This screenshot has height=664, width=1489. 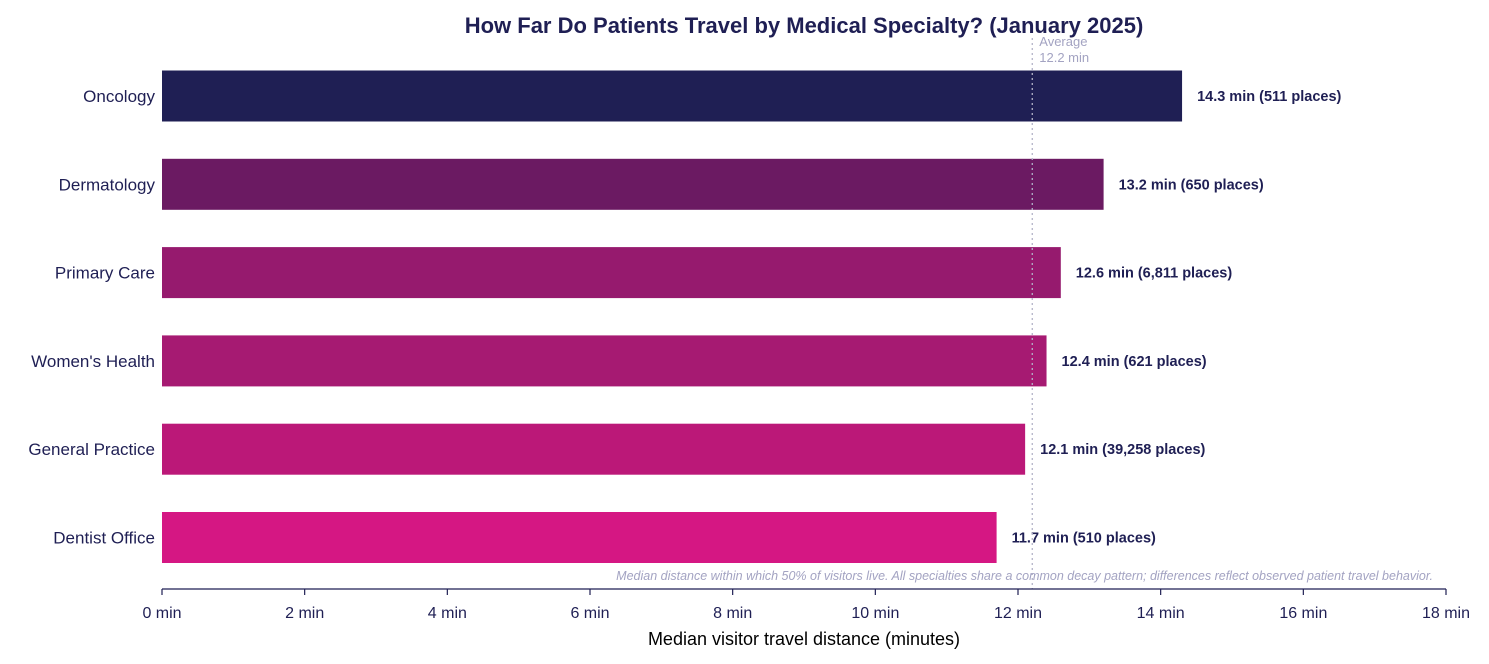 I want to click on average-value-label: 12.2 min, so click(x=1064, y=57).